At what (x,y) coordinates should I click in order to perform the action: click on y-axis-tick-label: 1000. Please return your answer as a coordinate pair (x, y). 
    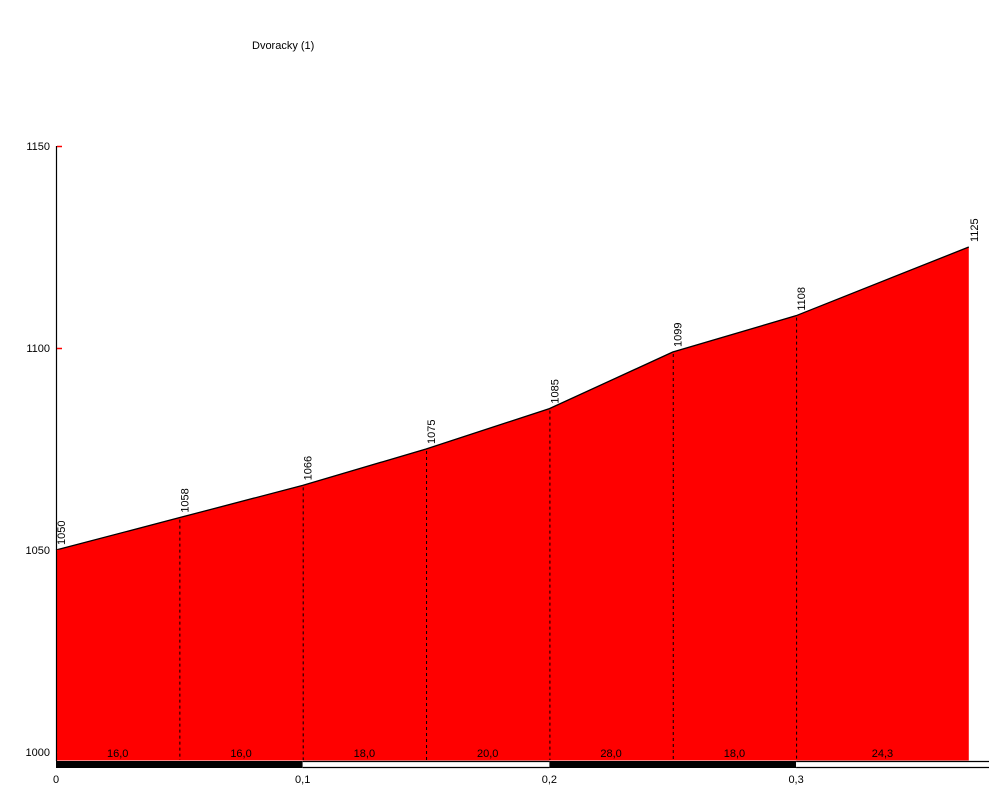
    Looking at the image, I should click on (38, 753).